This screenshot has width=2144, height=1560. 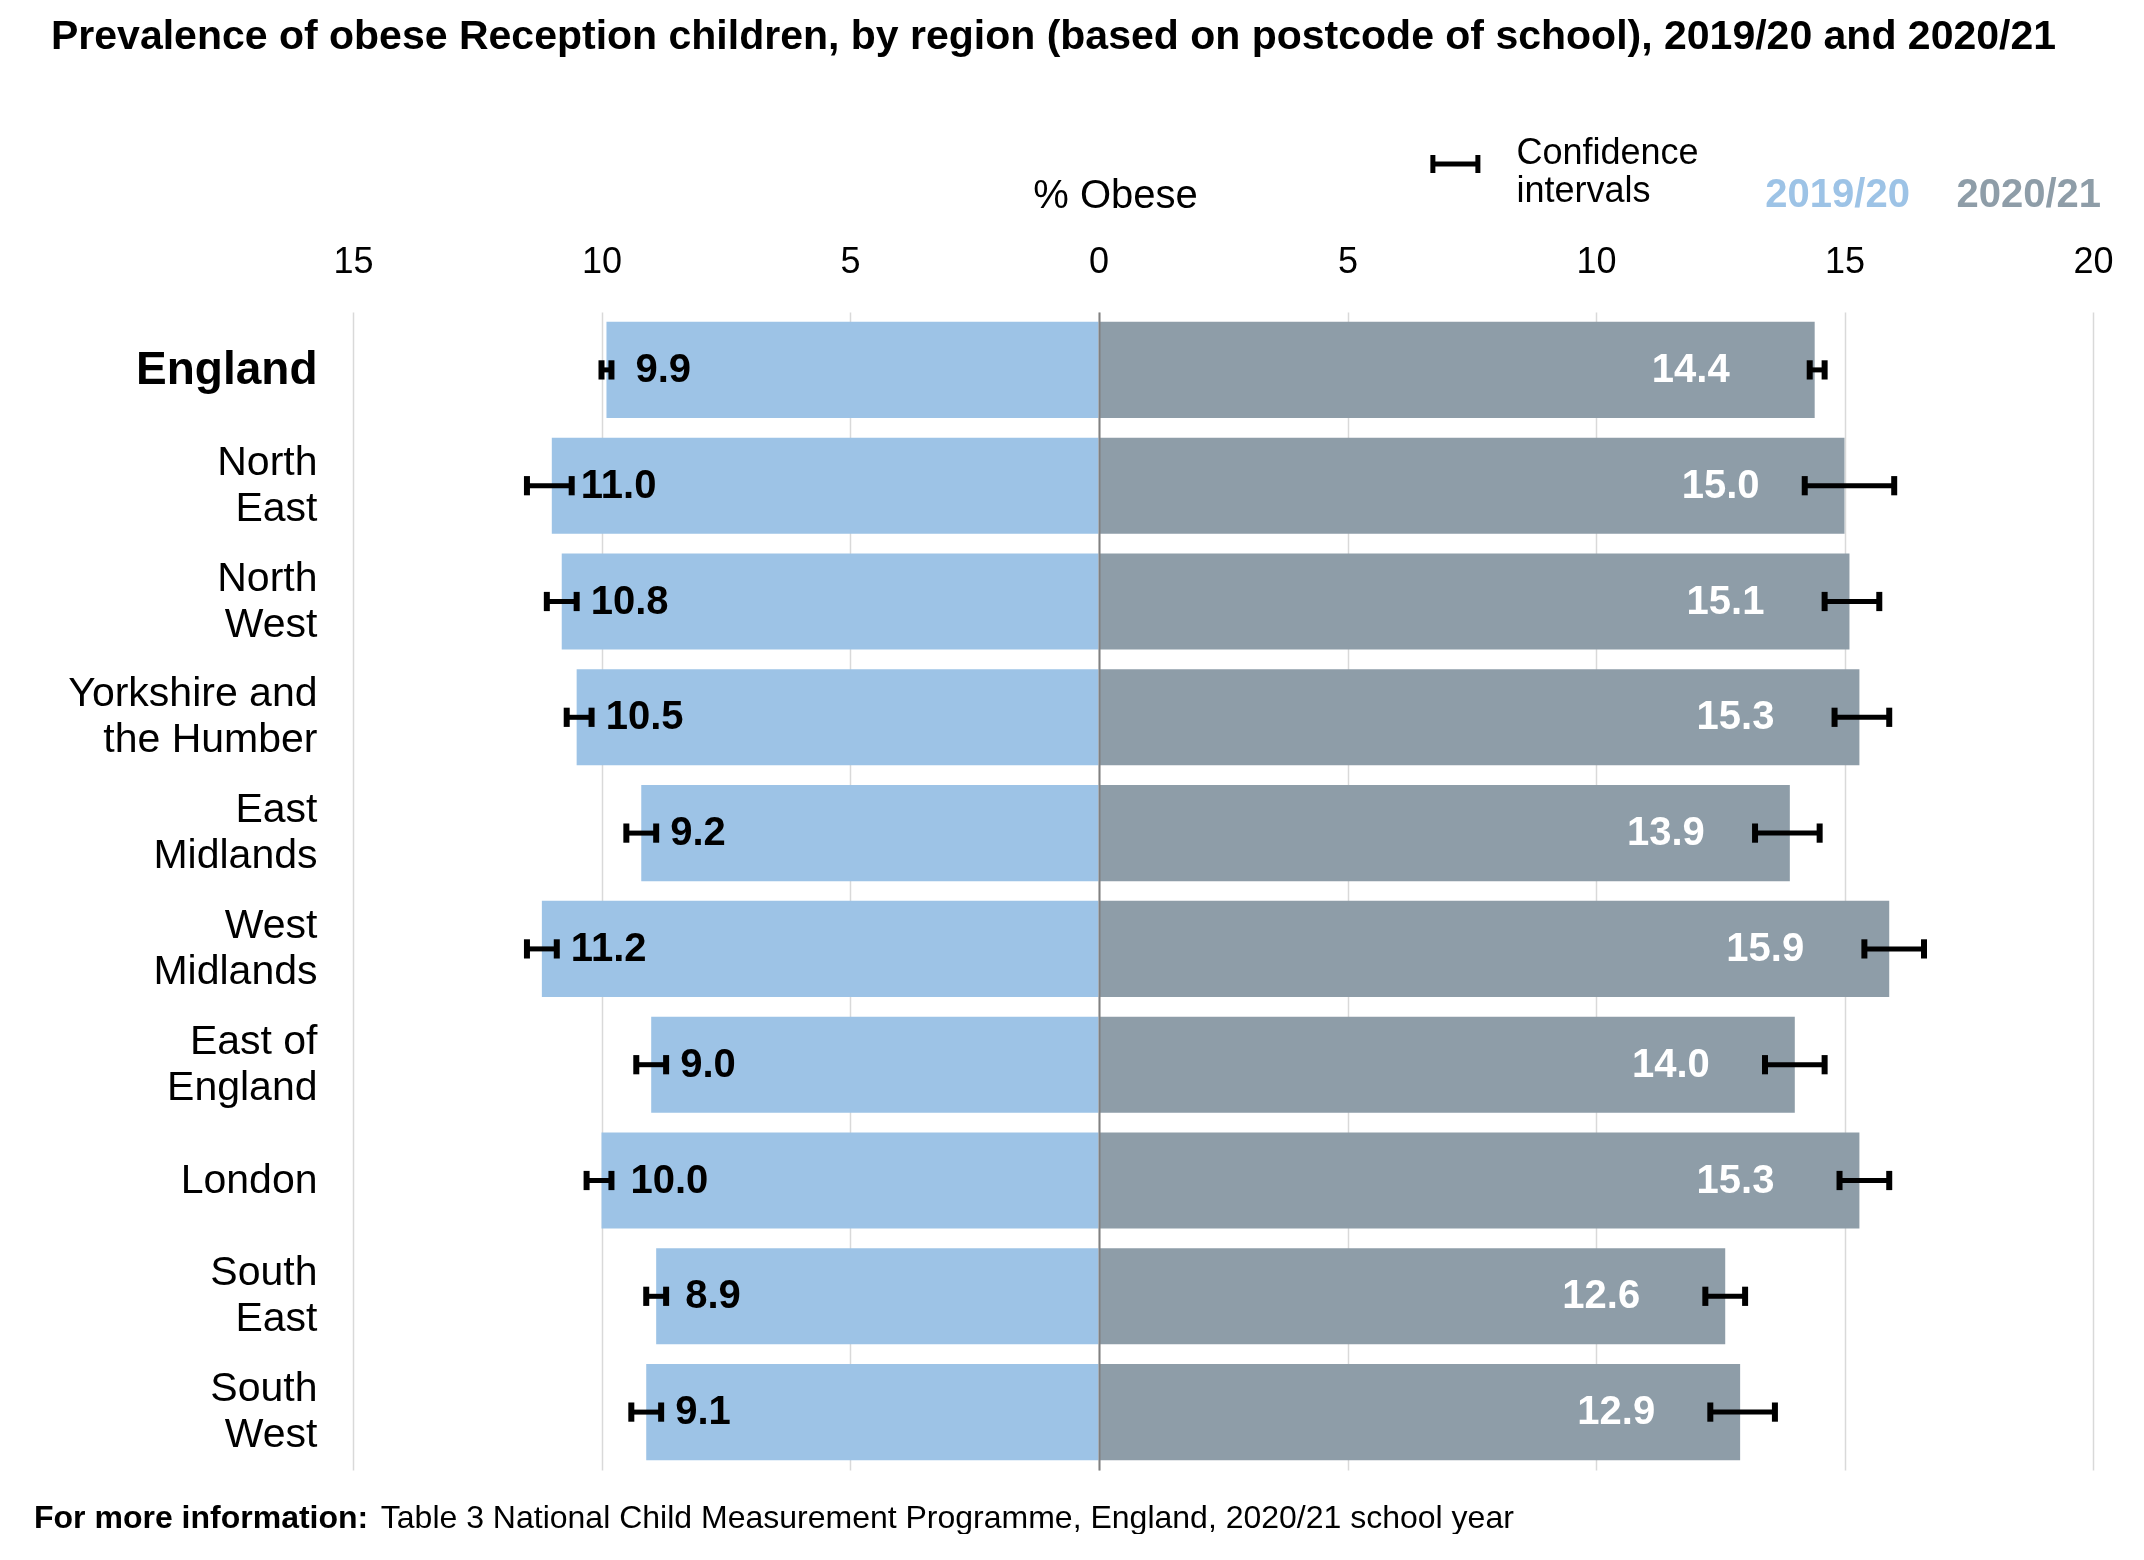 What do you see at coordinates (1670, 1062) in the screenshot?
I see `data-label: 14.0` at bounding box center [1670, 1062].